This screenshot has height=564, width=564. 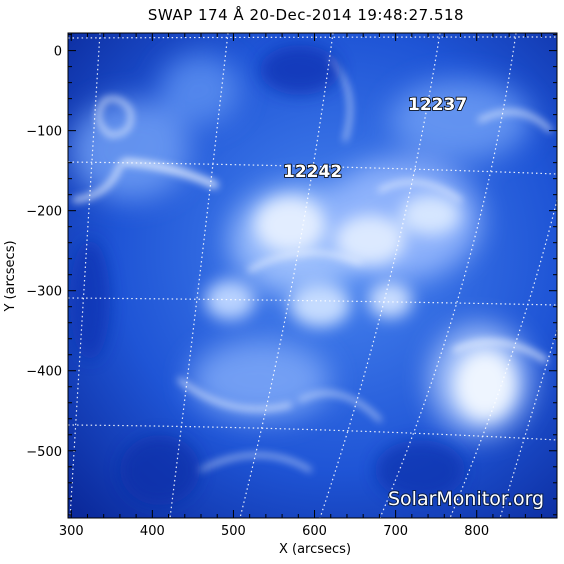 I want to click on image-title: SWAP 174 Å 20-Dec-2014 19:48:27.518, so click(x=306, y=14).